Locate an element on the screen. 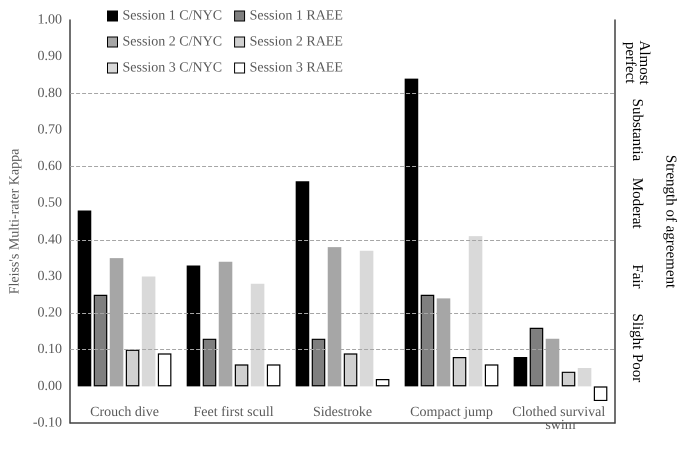 This screenshot has width=686, height=454. y-tick-label: -0.10 is located at coordinates (47, 423).